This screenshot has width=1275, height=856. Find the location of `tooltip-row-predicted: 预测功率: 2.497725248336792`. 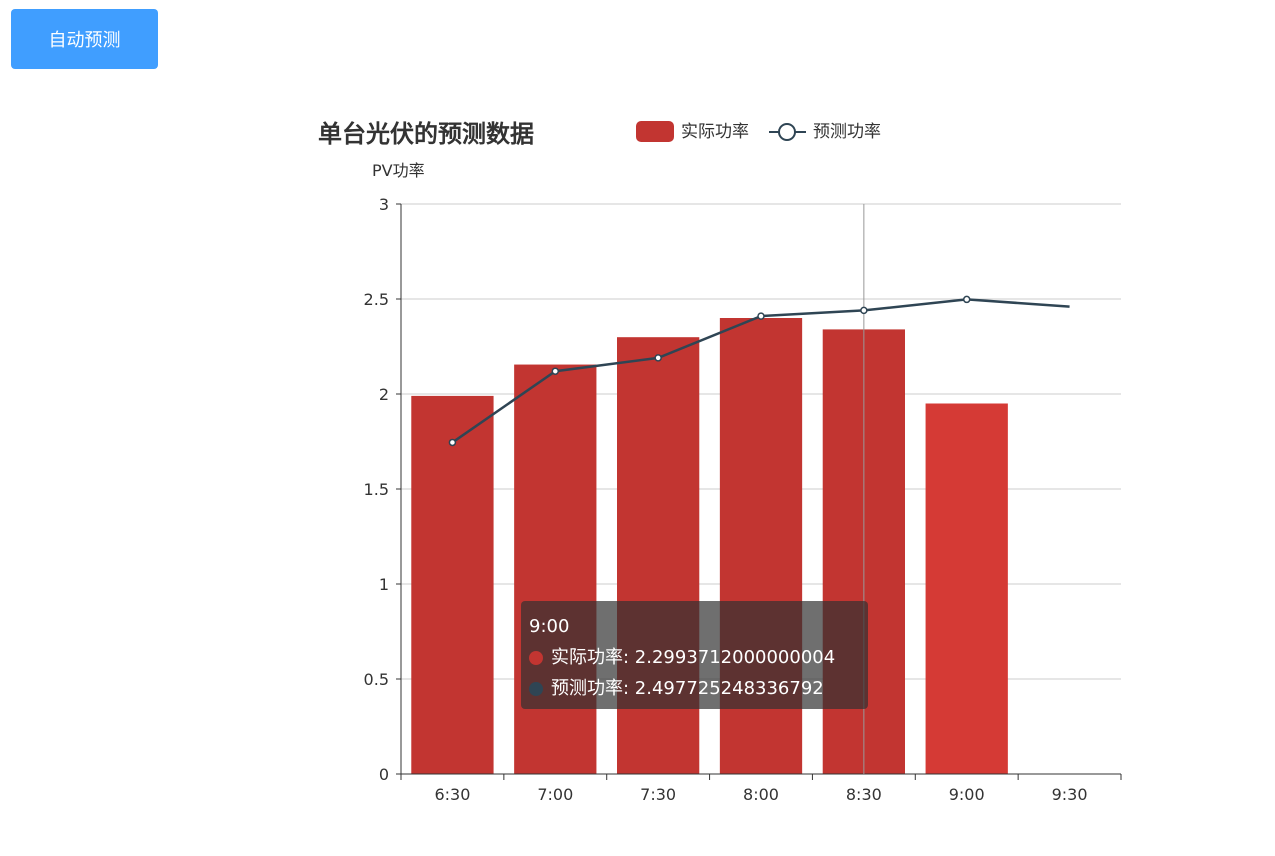

tooltip-row-predicted: 预测功率: 2.497725248336792 is located at coordinates (694, 688).